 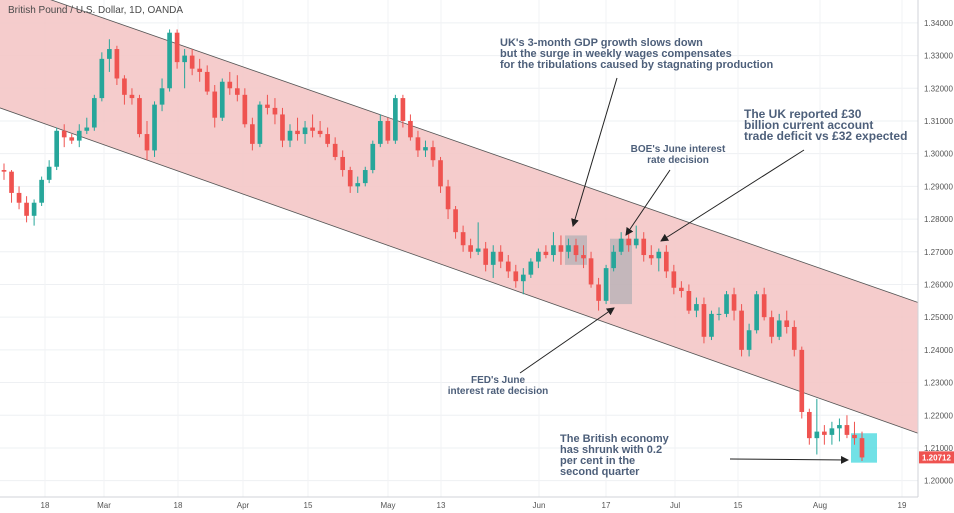 What do you see at coordinates (601, 43) in the screenshot?
I see `annotation-gdp-line: UK's 3-month GDP growth slows down` at bounding box center [601, 43].